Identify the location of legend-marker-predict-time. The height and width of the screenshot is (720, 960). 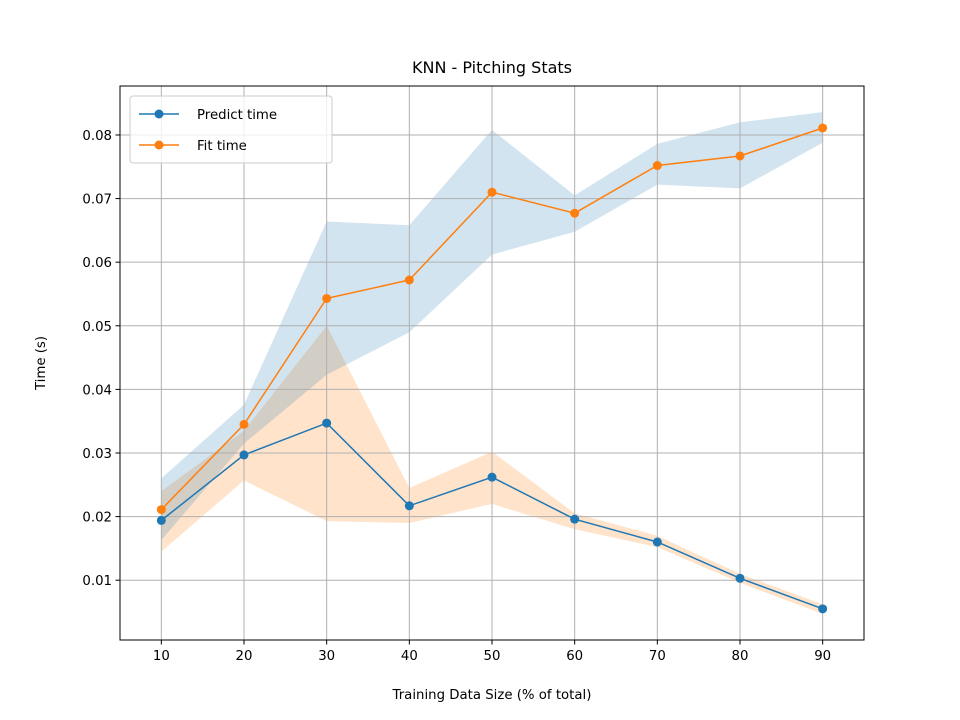
(159, 114).